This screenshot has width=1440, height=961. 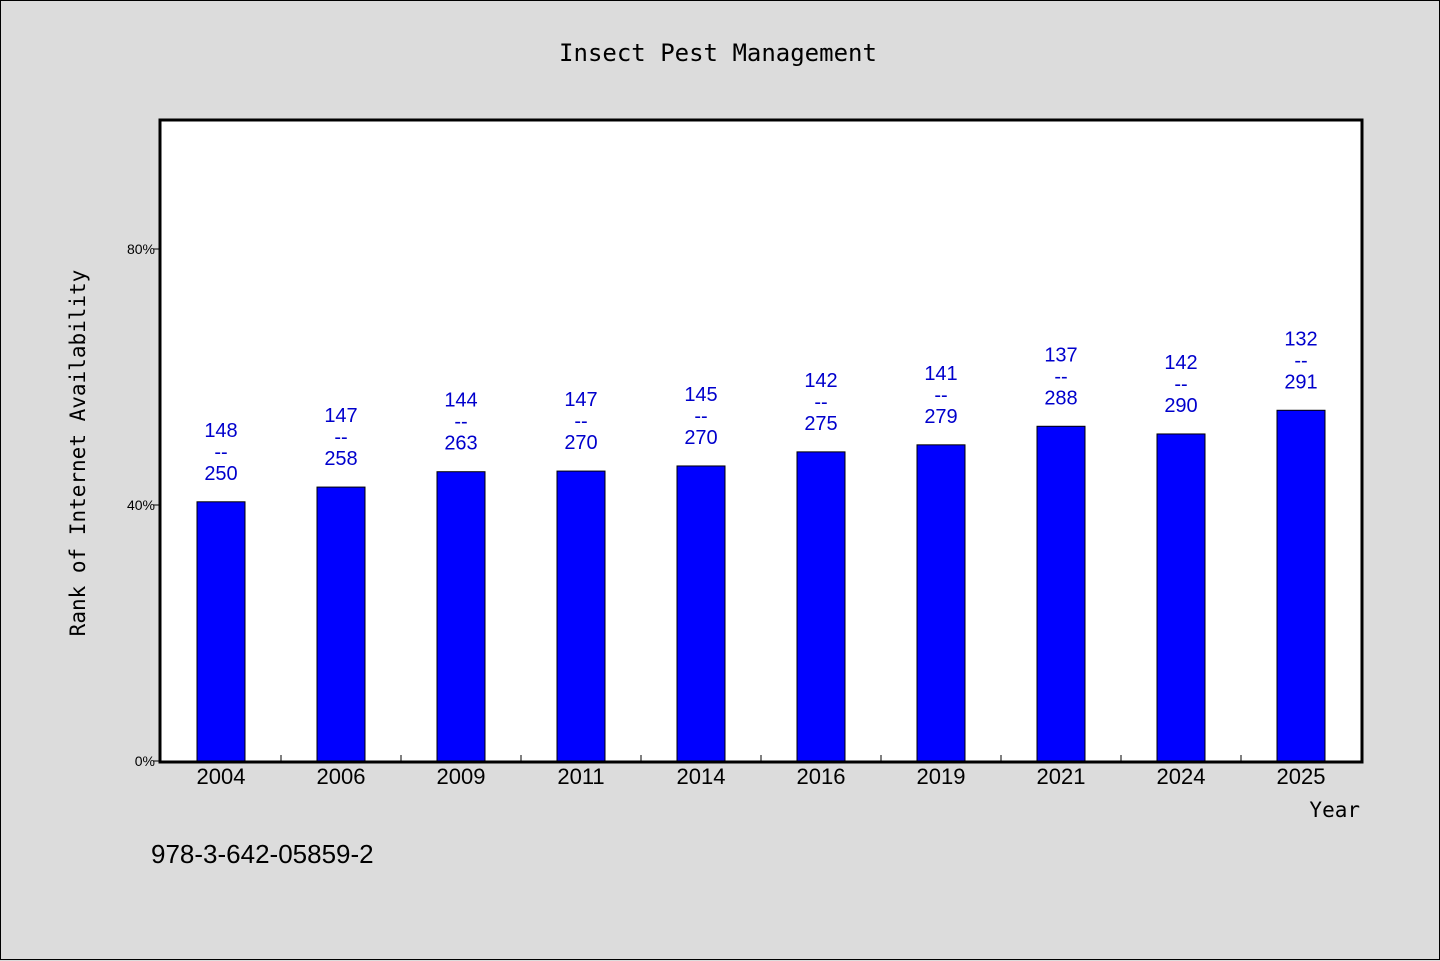 What do you see at coordinates (1061, 593) in the screenshot?
I see `bar-2021` at bounding box center [1061, 593].